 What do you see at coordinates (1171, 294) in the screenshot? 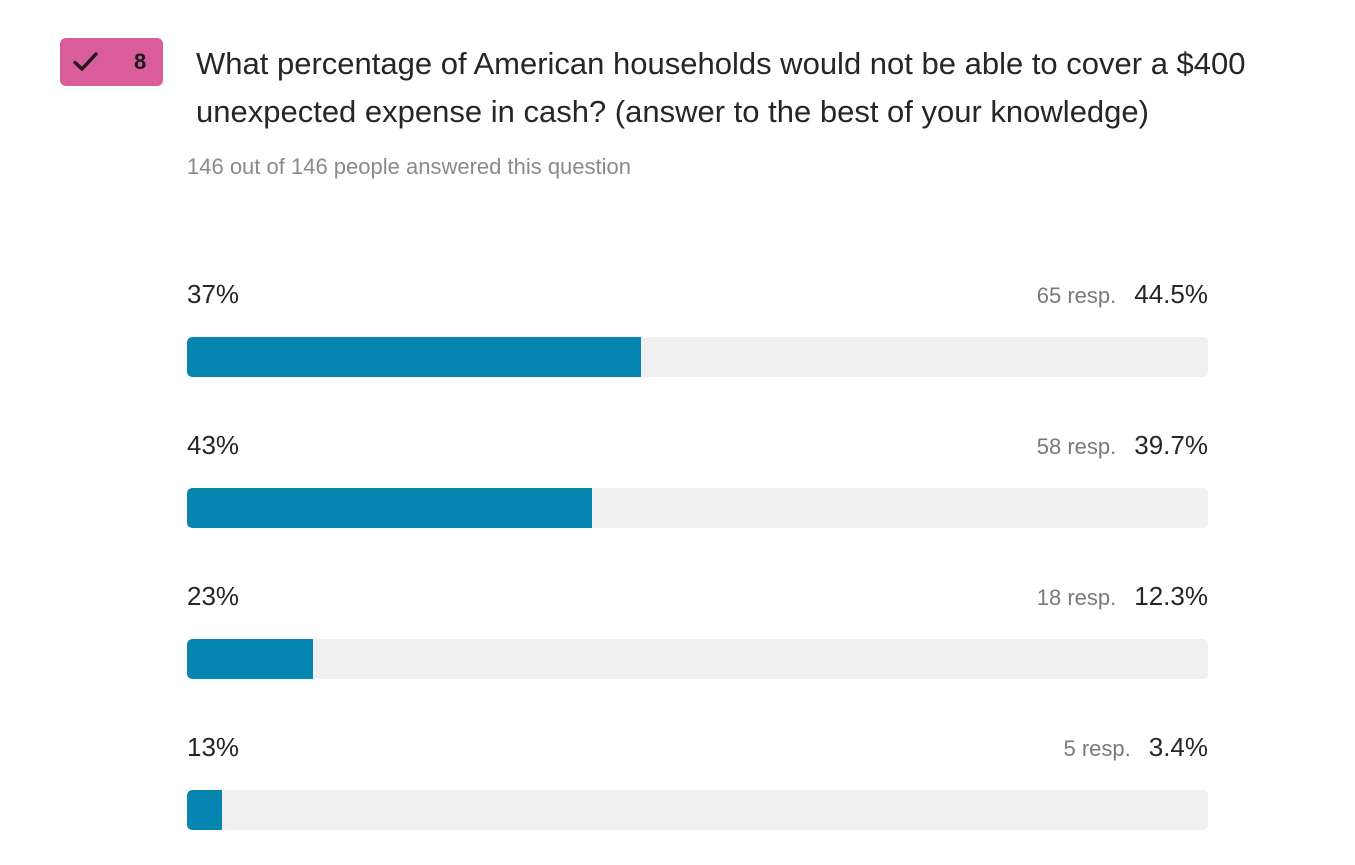
I see `option-percentage: 44.5%` at bounding box center [1171, 294].